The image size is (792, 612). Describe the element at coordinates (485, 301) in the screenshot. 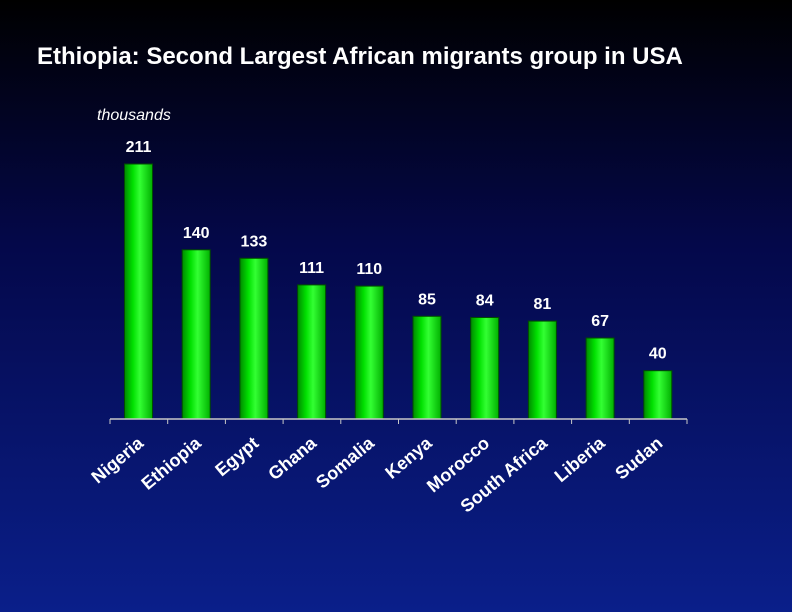

I see `value-label: 84` at that location.